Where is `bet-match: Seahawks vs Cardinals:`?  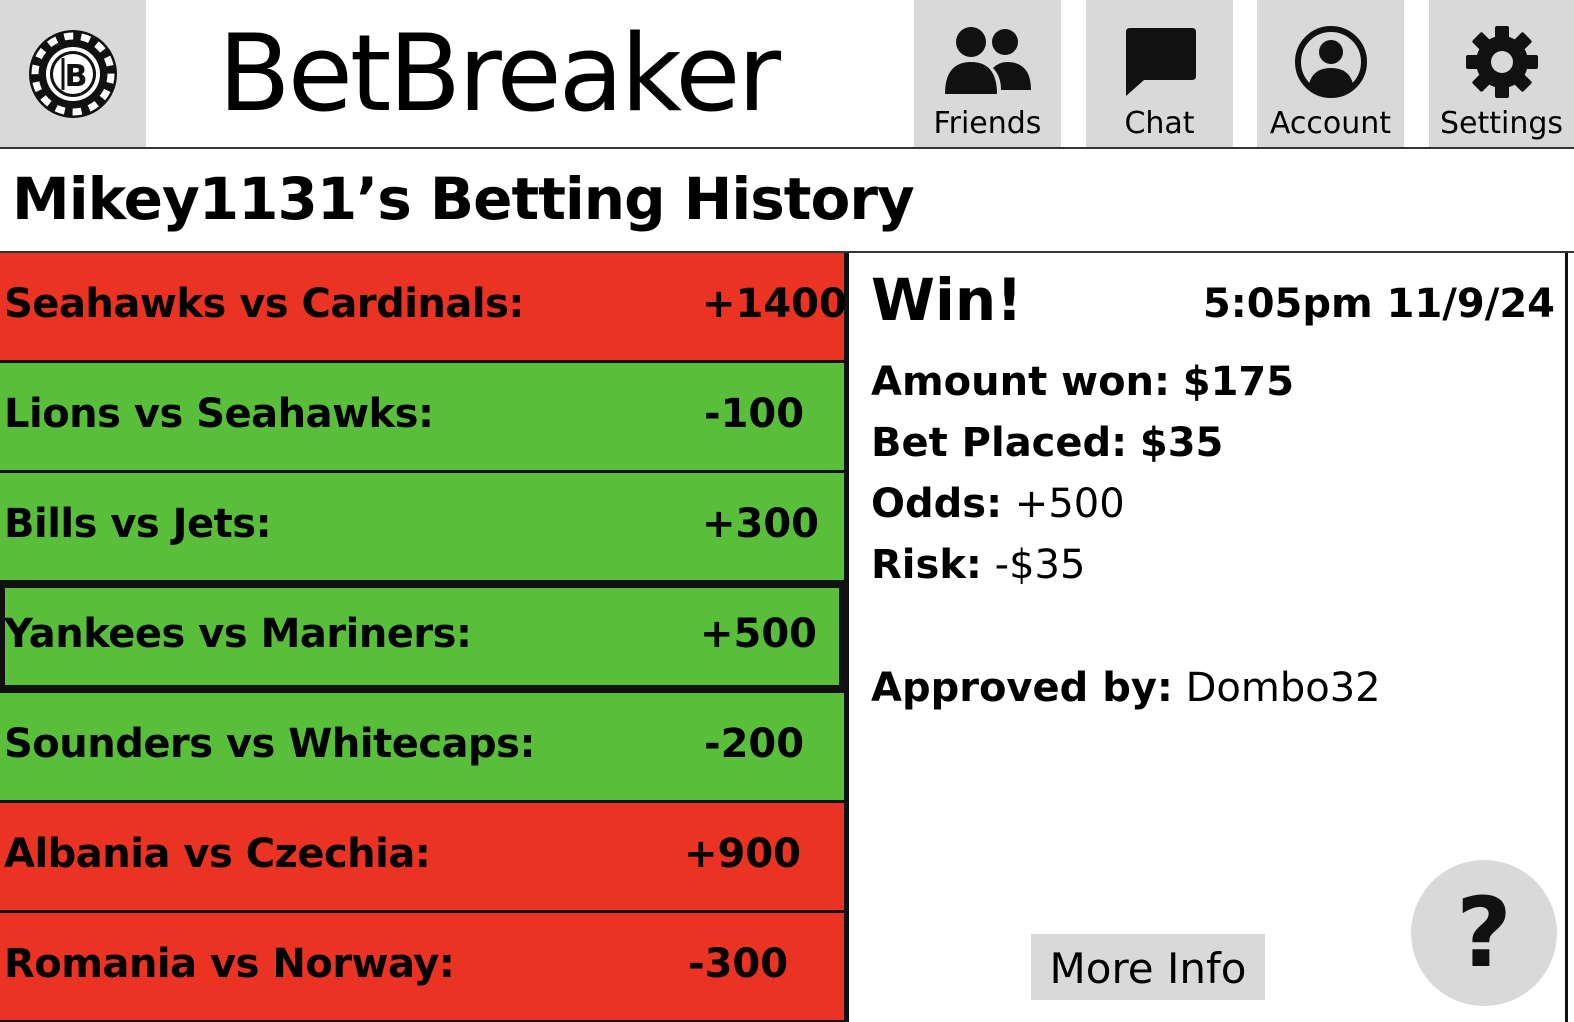
bet-match: Seahawks vs Cardinals: is located at coordinates (264, 304).